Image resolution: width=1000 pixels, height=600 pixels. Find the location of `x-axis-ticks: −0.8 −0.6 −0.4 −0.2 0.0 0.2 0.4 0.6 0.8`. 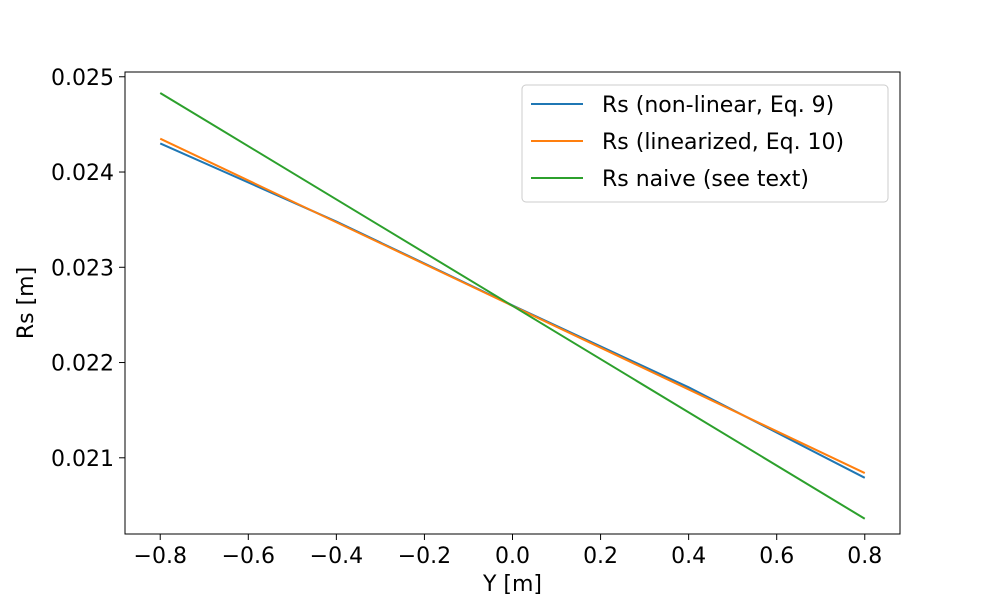

x-axis-ticks: −0.8 −0.6 −0.4 −0.2 0.0 0.2 0.4 0.6 0.8 is located at coordinates (508, 551).